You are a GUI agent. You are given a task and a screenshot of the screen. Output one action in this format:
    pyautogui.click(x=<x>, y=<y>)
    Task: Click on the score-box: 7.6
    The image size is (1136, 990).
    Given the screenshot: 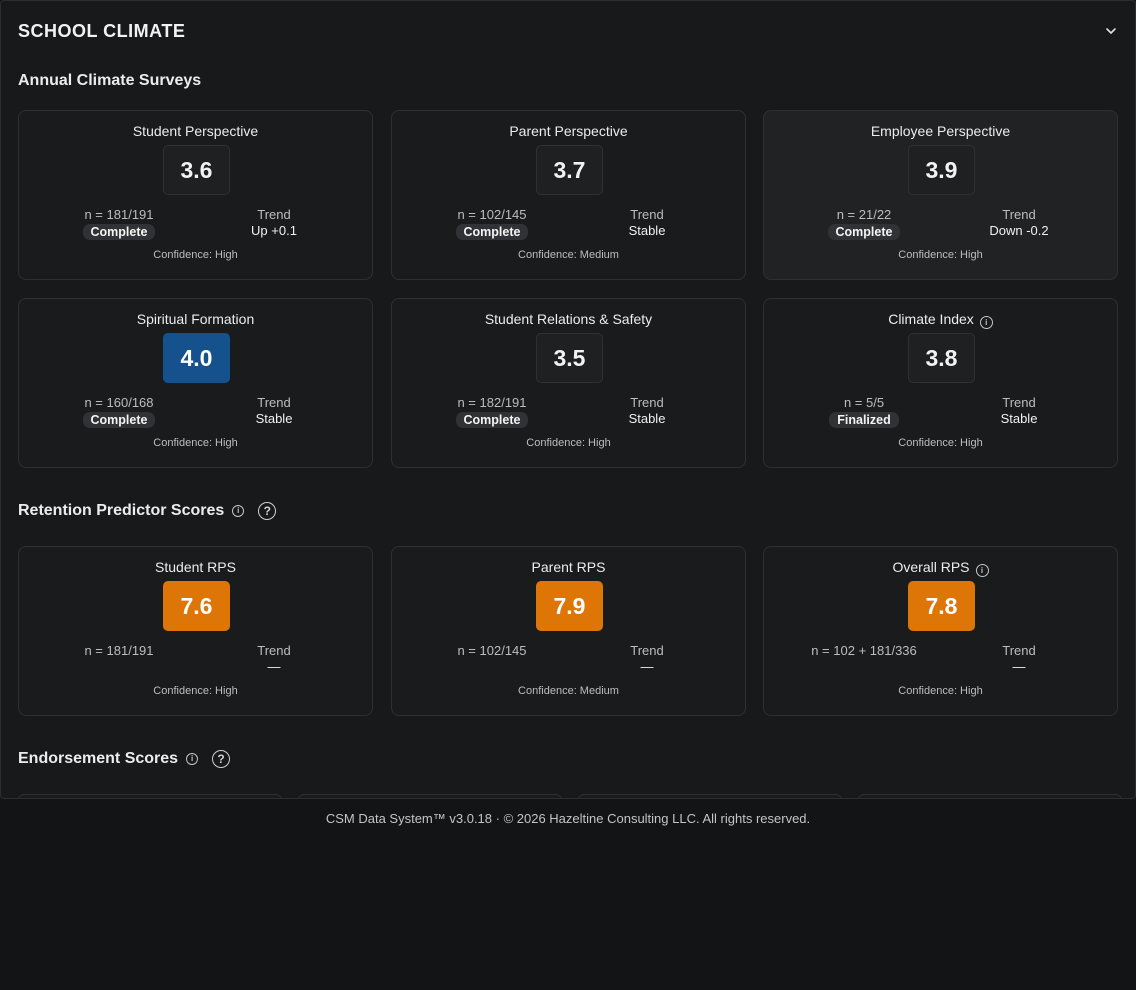 What is the action you would take?
    pyautogui.click(x=196, y=606)
    